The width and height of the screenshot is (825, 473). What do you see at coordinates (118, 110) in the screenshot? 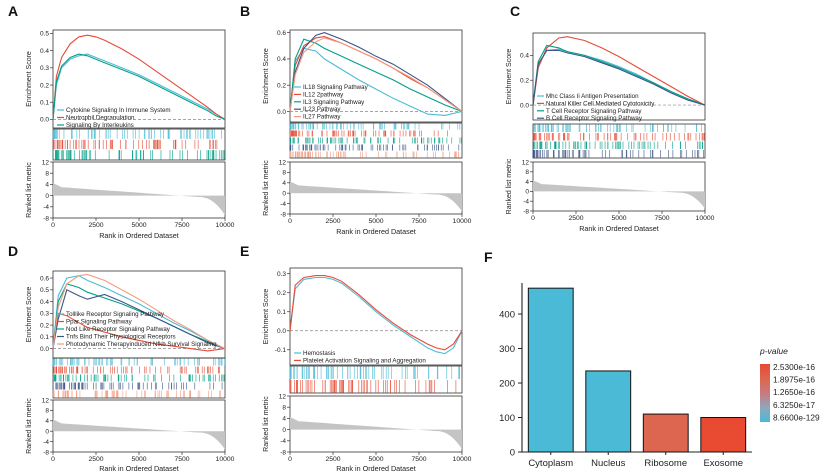
I see `legend-label-A-0: Cytokine Signaling In Immune System` at bounding box center [118, 110].